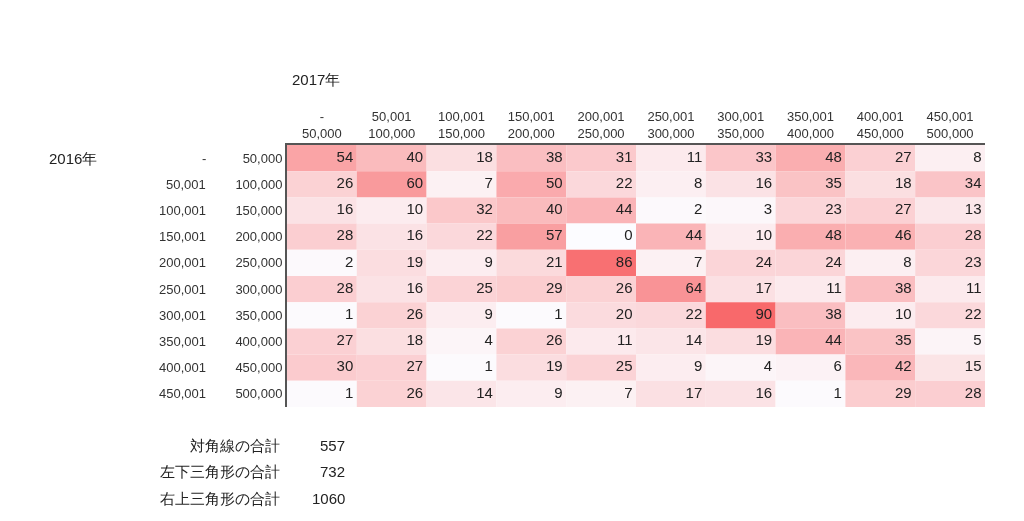 This screenshot has height=521, width=1024. I want to click on data-label: 54, so click(345, 156).